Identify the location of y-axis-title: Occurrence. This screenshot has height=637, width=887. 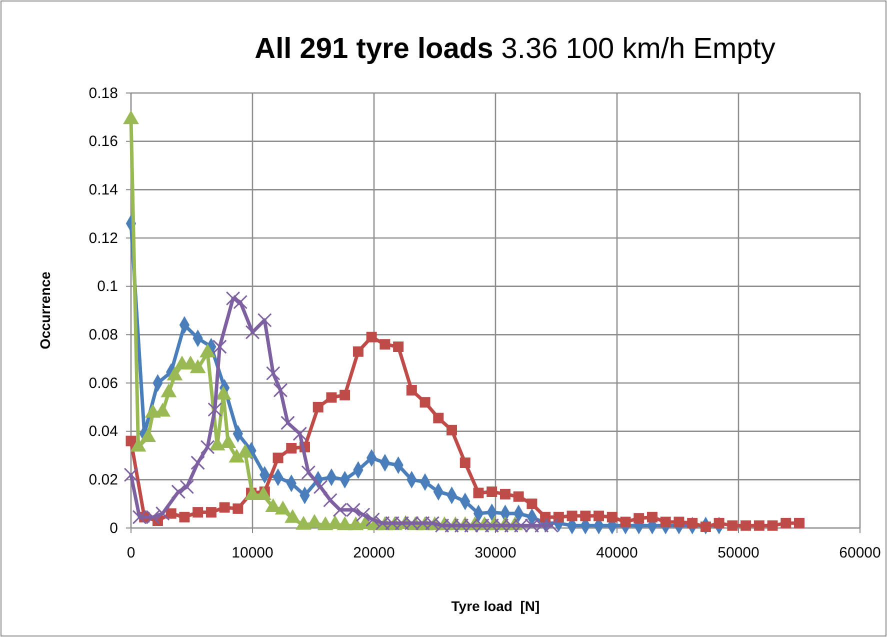
(45, 310).